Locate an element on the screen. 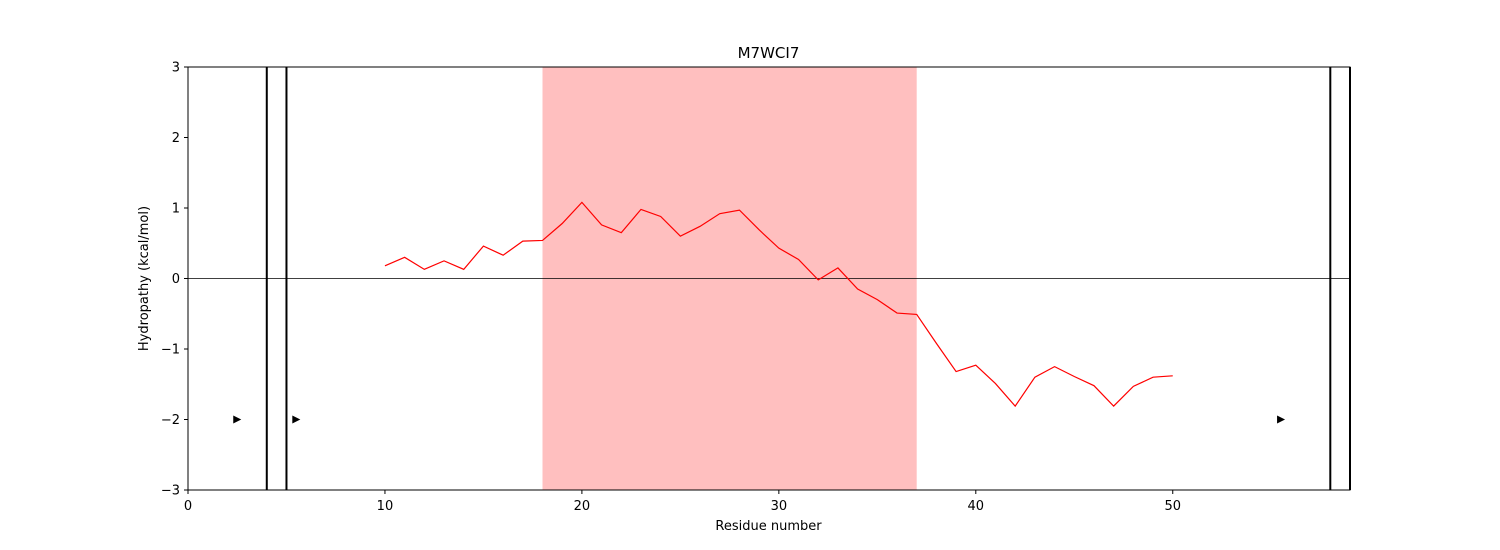 The height and width of the screenshot is (550, 1500). x-tick-label: 40 is located at coordinates (976, 506).